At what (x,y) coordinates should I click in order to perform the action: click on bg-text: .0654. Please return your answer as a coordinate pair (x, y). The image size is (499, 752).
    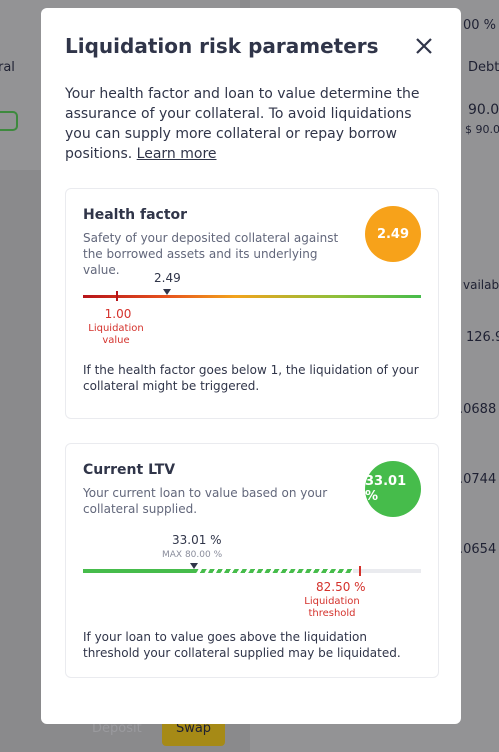
    Looking at the image, I should click on (478, 549).